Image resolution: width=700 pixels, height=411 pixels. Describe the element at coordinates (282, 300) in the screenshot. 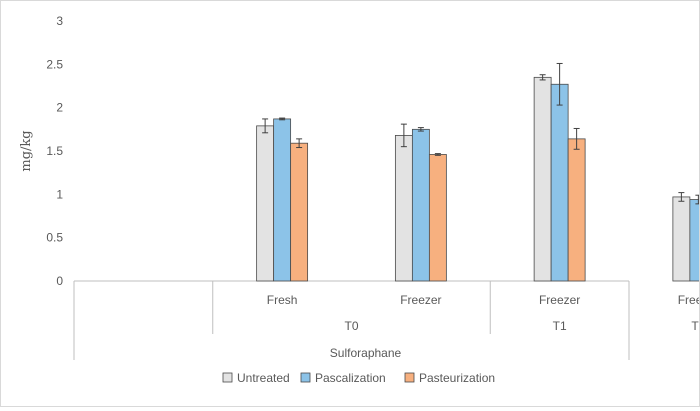

I see `x-category-label: Fresh` at that location.